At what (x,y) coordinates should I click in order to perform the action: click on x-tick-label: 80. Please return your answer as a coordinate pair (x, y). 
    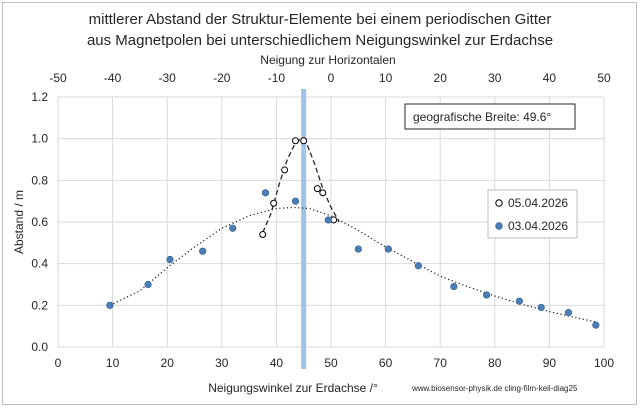
    Looking at the image, I should click on (495, 363).